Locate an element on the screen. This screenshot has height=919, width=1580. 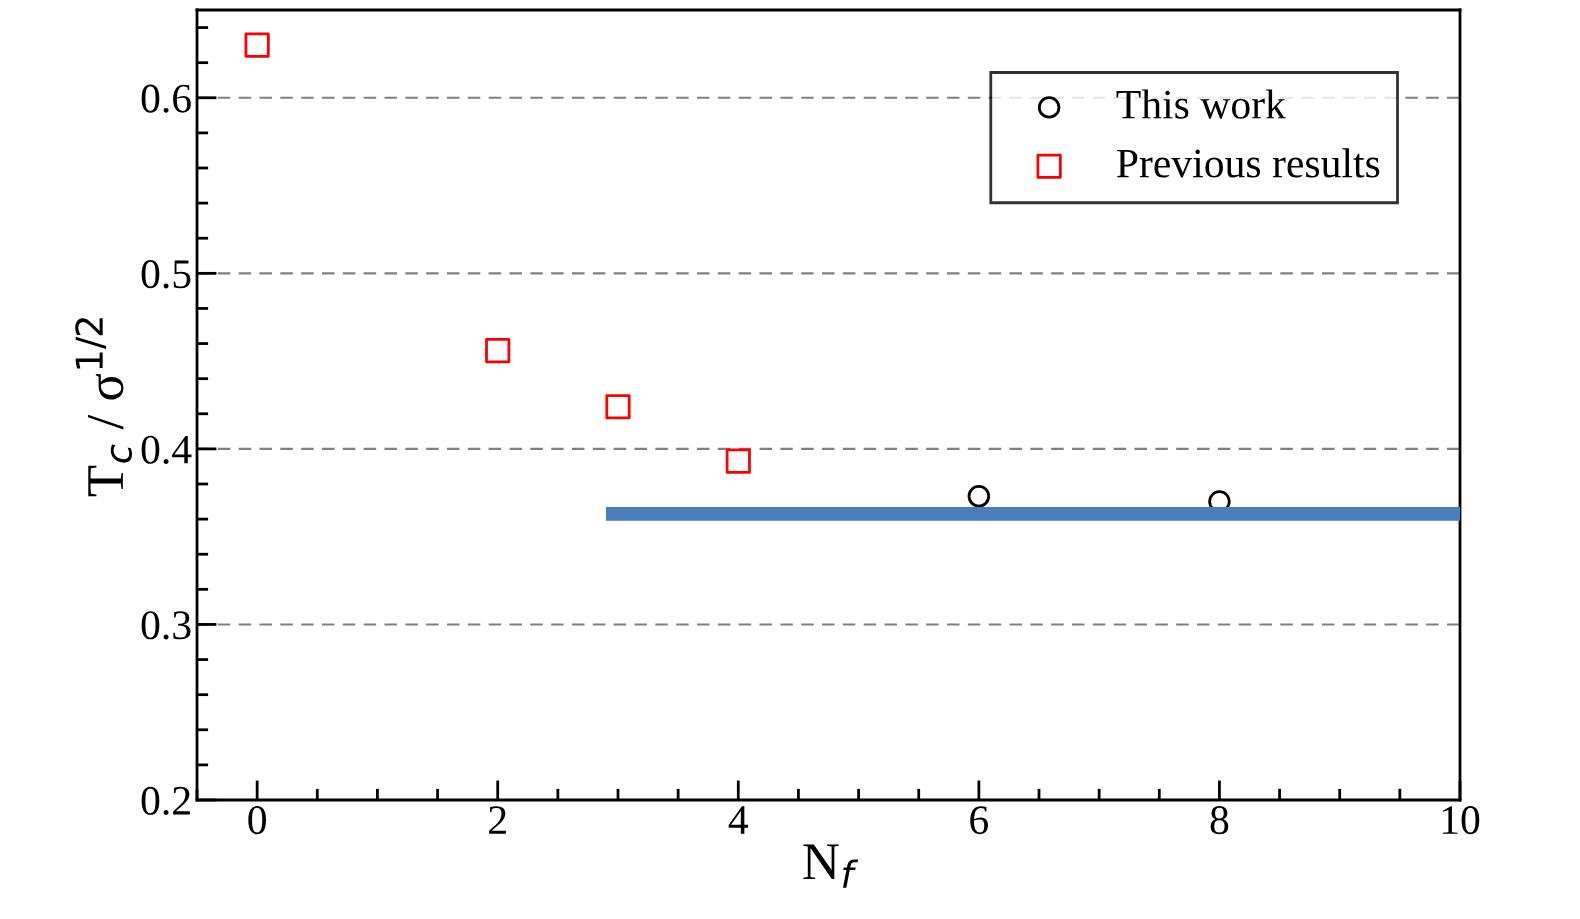
legend-label: Previous results is located at coordinates (1248, 163).